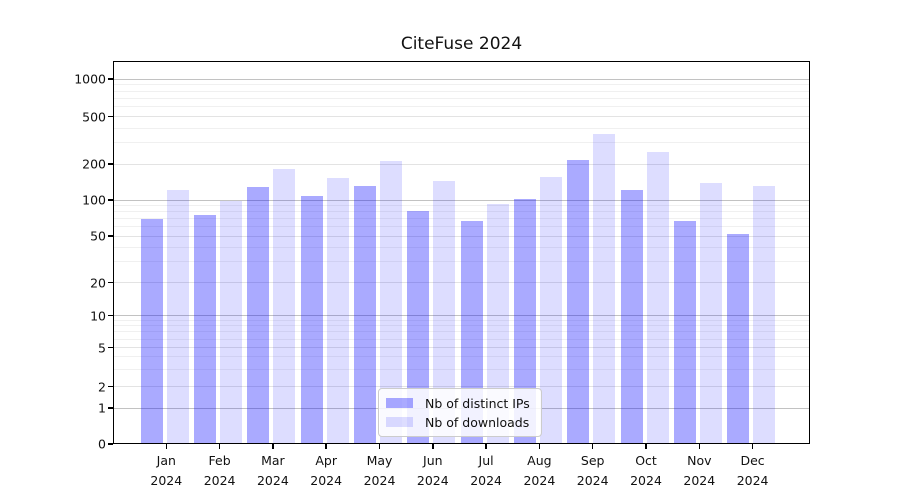  What do you see at coordinates (461, 44) in the screenshot?
I see `chart-title: CiteFuse 2024` at bounding box center [461, 44].